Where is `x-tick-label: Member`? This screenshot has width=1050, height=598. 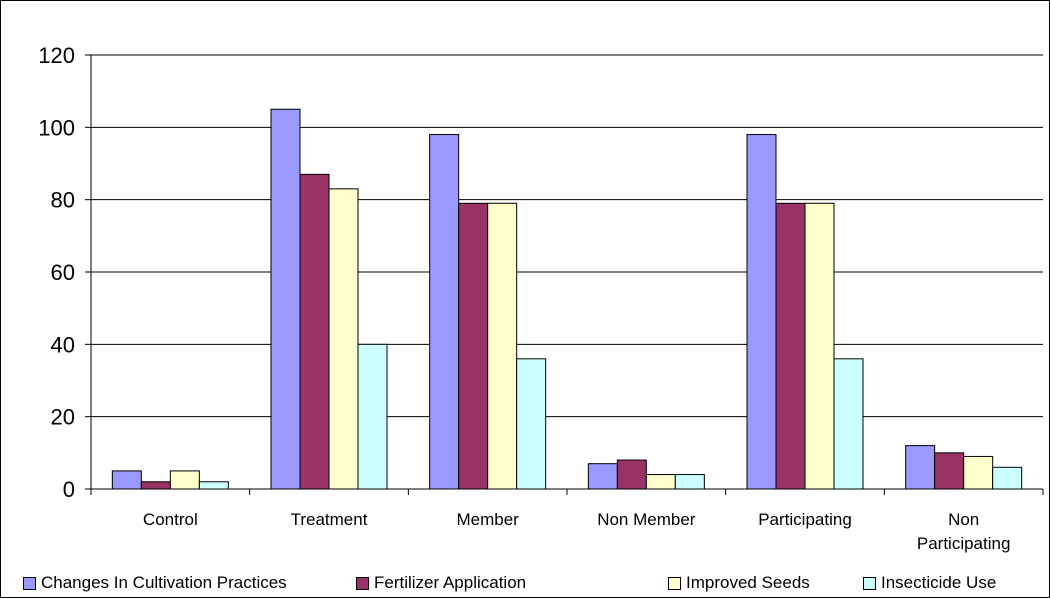 x-tick-label: Member is located at coordinates (487, 519).